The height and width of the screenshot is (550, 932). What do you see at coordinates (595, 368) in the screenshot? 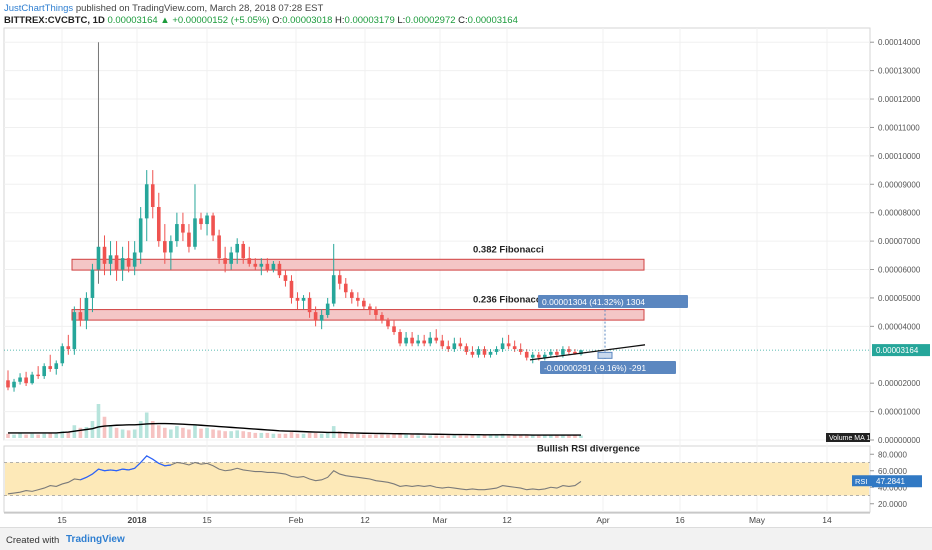
I see `measure-down-label: -0.00000291 (-9.16%) -291` at bounding box center [595, 368].